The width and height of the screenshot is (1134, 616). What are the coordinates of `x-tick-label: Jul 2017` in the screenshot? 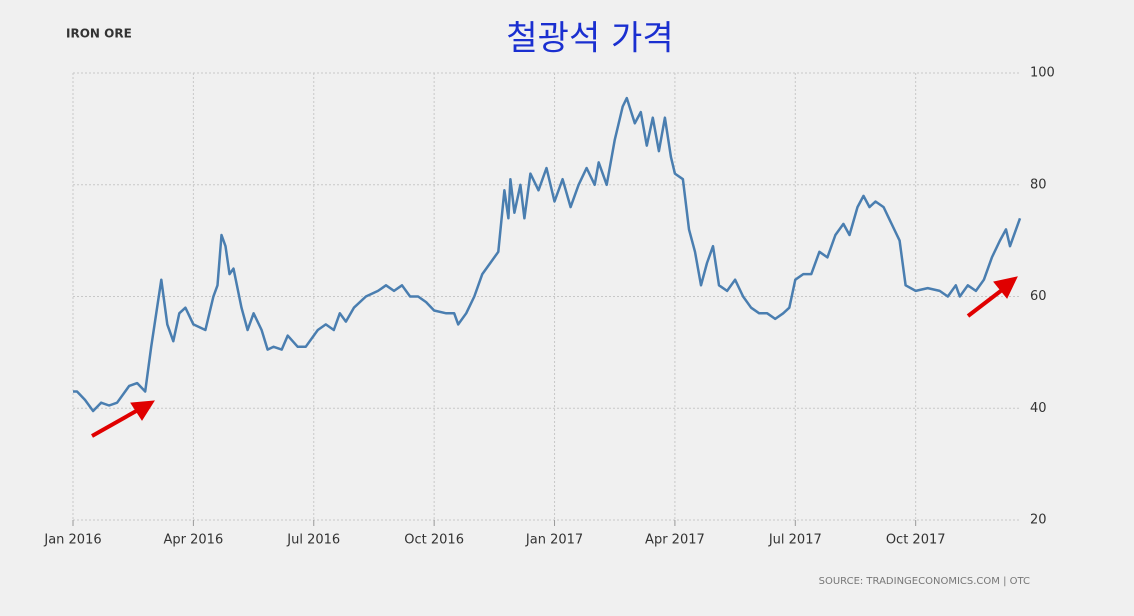 It's located at (795, 540).